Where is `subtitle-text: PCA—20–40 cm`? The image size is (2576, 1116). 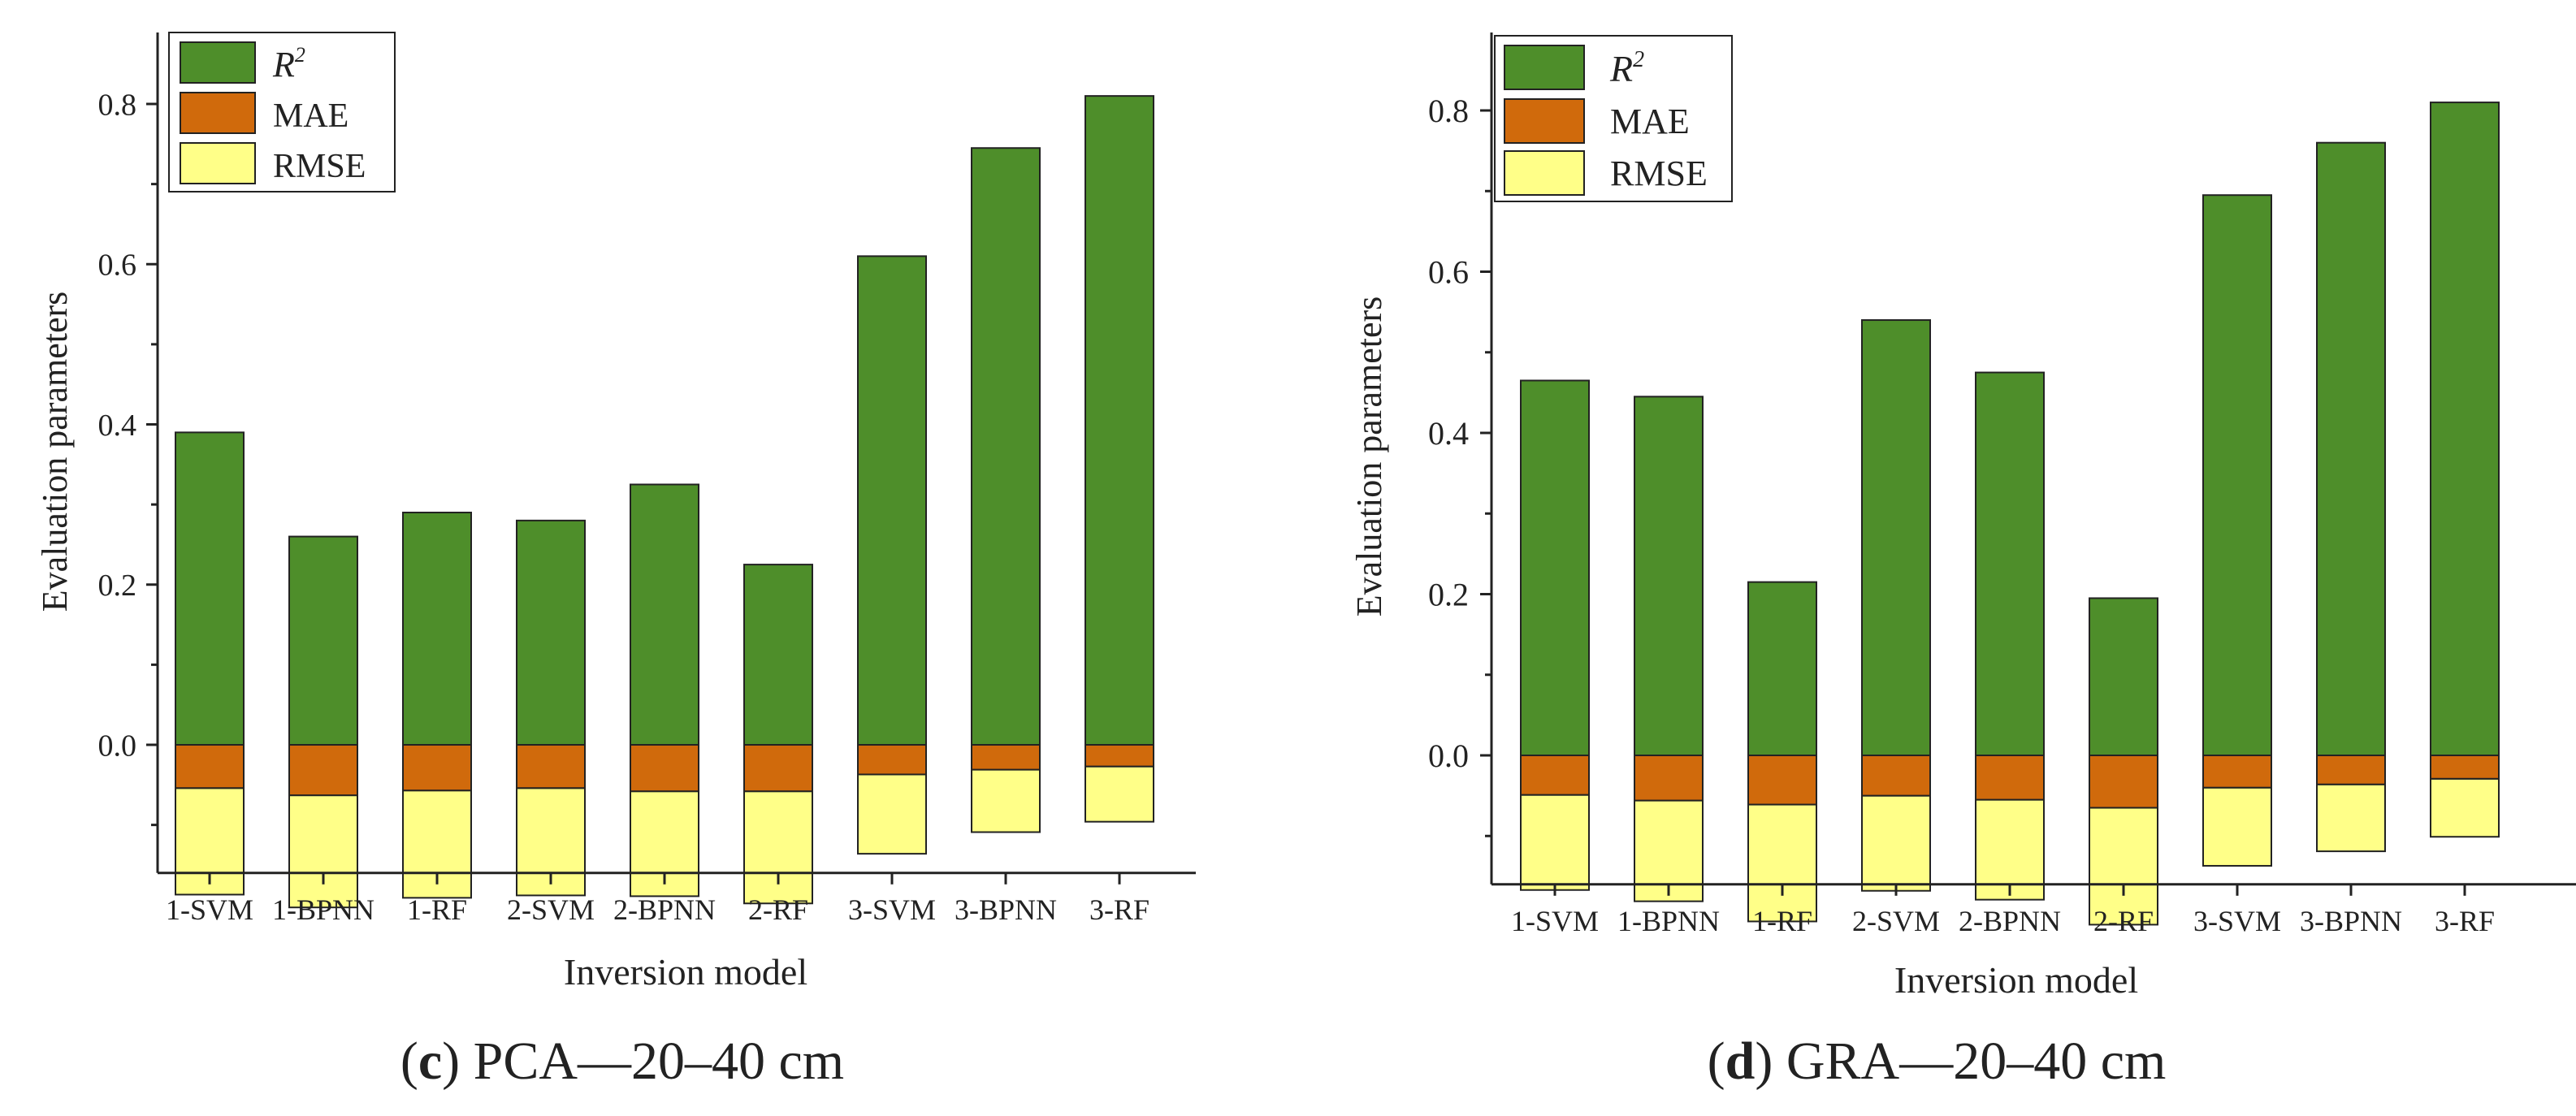
subtitle-text: PCA—20–40 cm is located at coordinates (652, 1061).